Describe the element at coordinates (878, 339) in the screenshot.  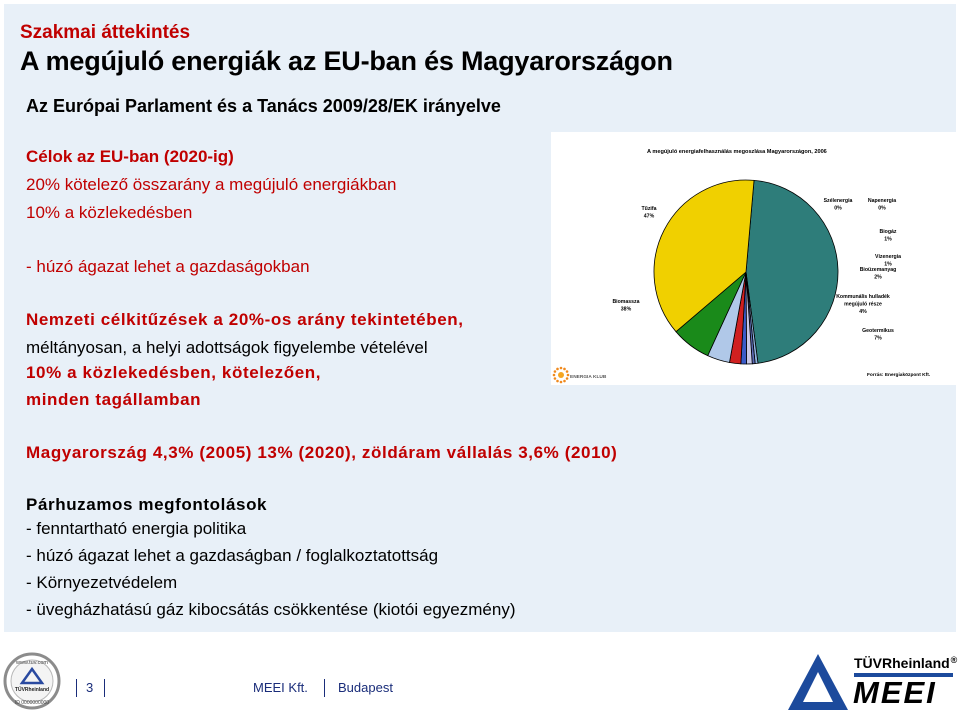
I see `pie-value-label: 7%` at that location.